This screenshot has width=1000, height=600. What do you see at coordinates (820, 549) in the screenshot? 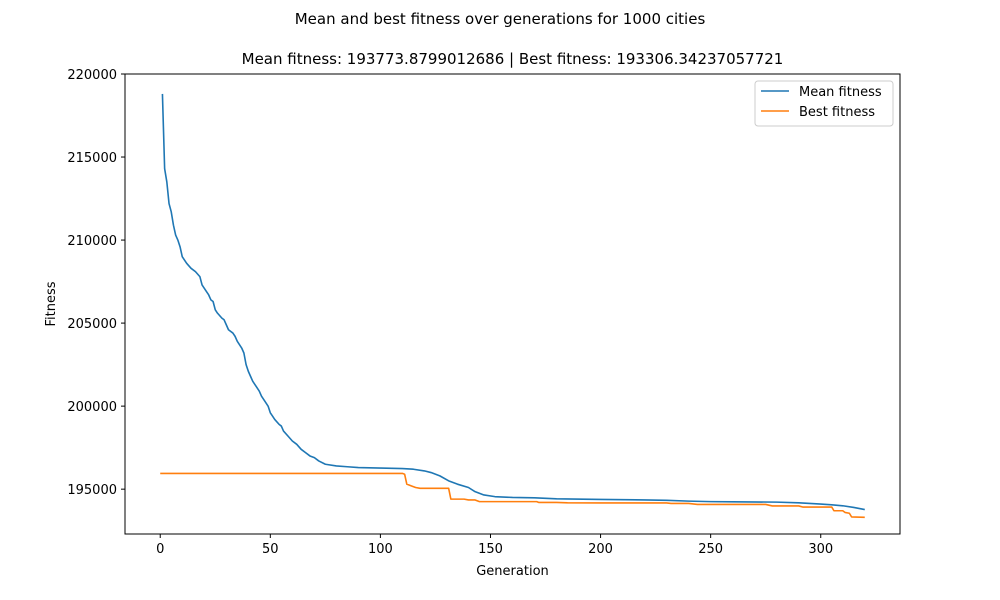
I see `x-tick-label: 300` at bounding box center [820, 549].